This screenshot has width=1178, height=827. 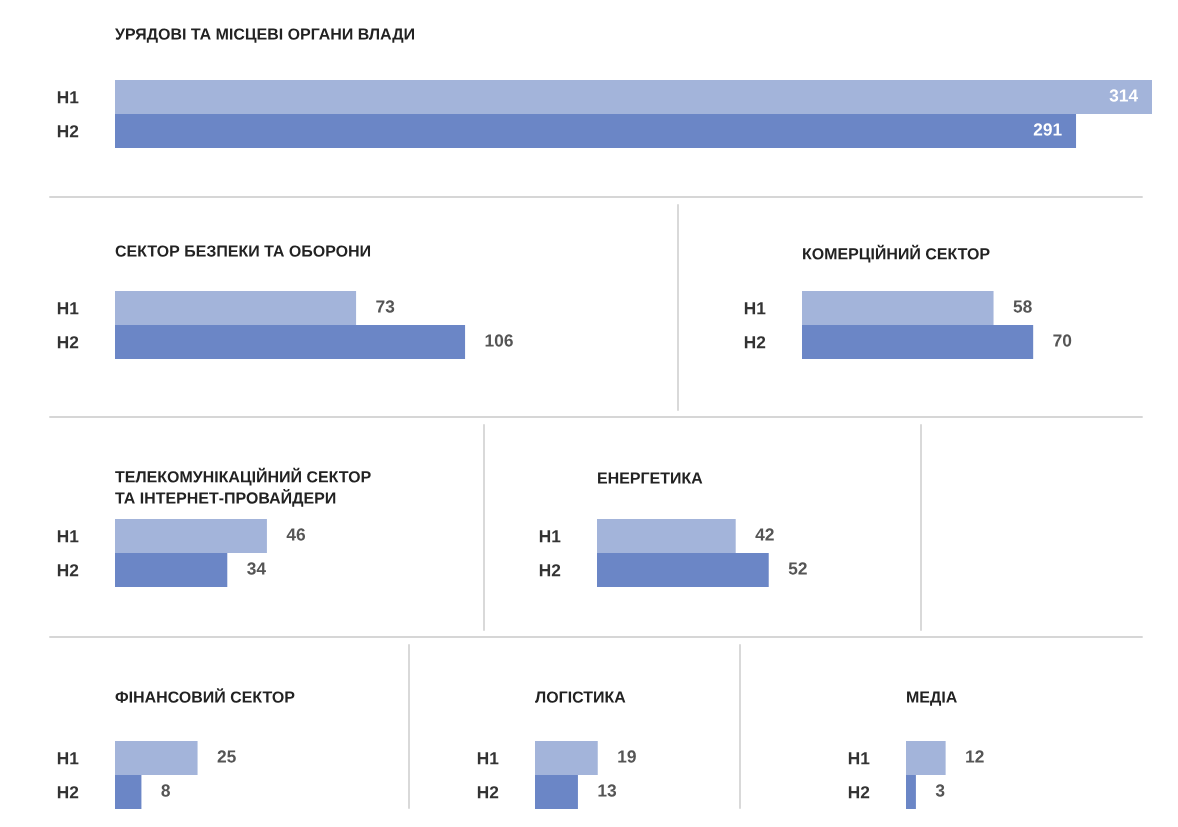 What do you see at coordinates (1124, 95) in the screenshot?
I see `data-label: 314` at bounding box center [1124, 95].